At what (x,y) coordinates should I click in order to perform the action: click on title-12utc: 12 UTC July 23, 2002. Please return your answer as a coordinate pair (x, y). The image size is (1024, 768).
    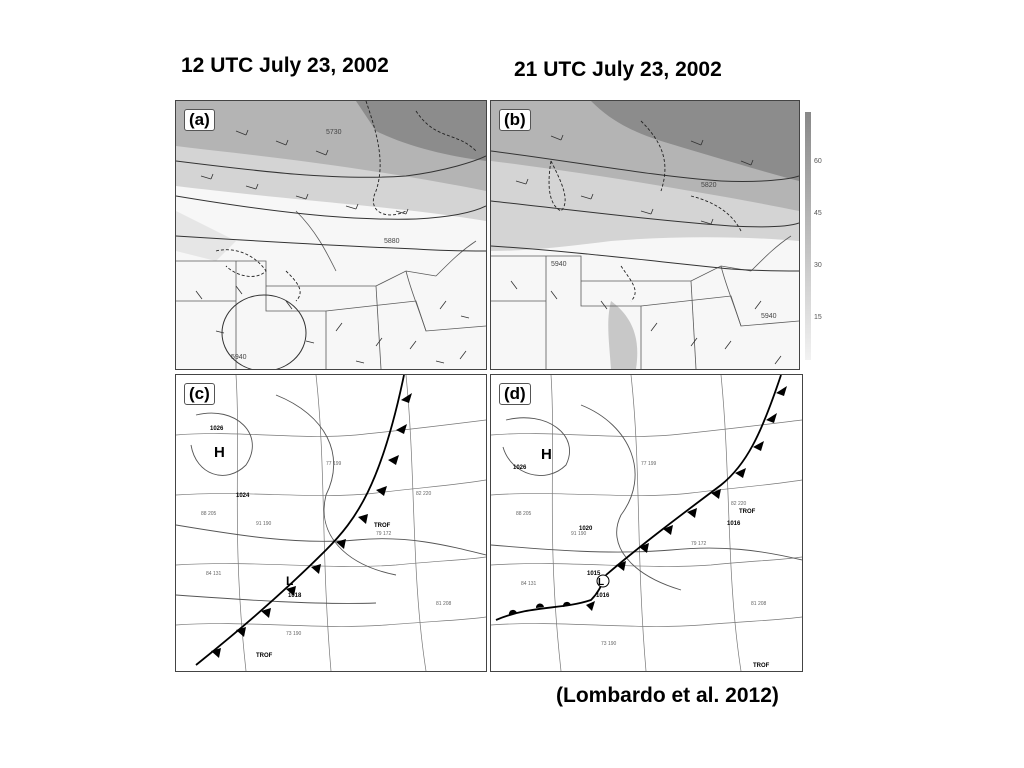
    Looking at the image, I should click on (285, 65).